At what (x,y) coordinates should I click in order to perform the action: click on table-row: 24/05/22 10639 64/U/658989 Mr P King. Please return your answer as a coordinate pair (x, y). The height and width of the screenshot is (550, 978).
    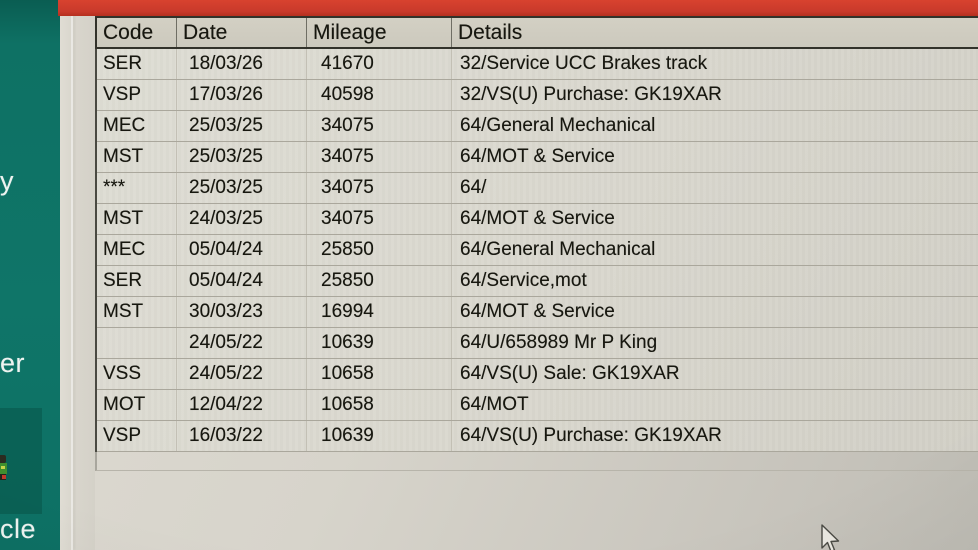
    Looking at the image, I should click on (537, 343).